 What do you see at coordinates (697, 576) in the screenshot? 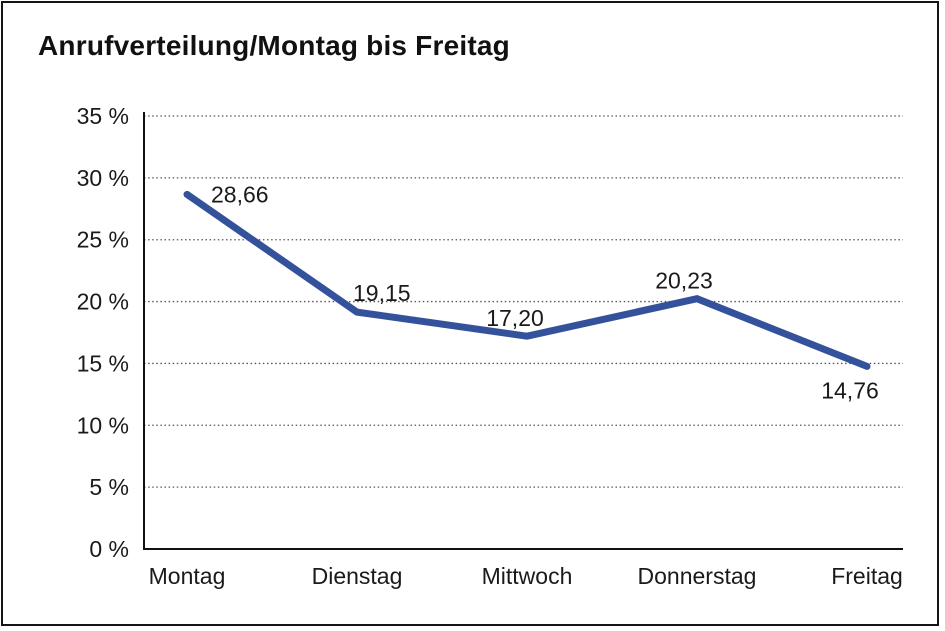
I see `x-category-label: Donnerstag` at bounding box center [697, 576].